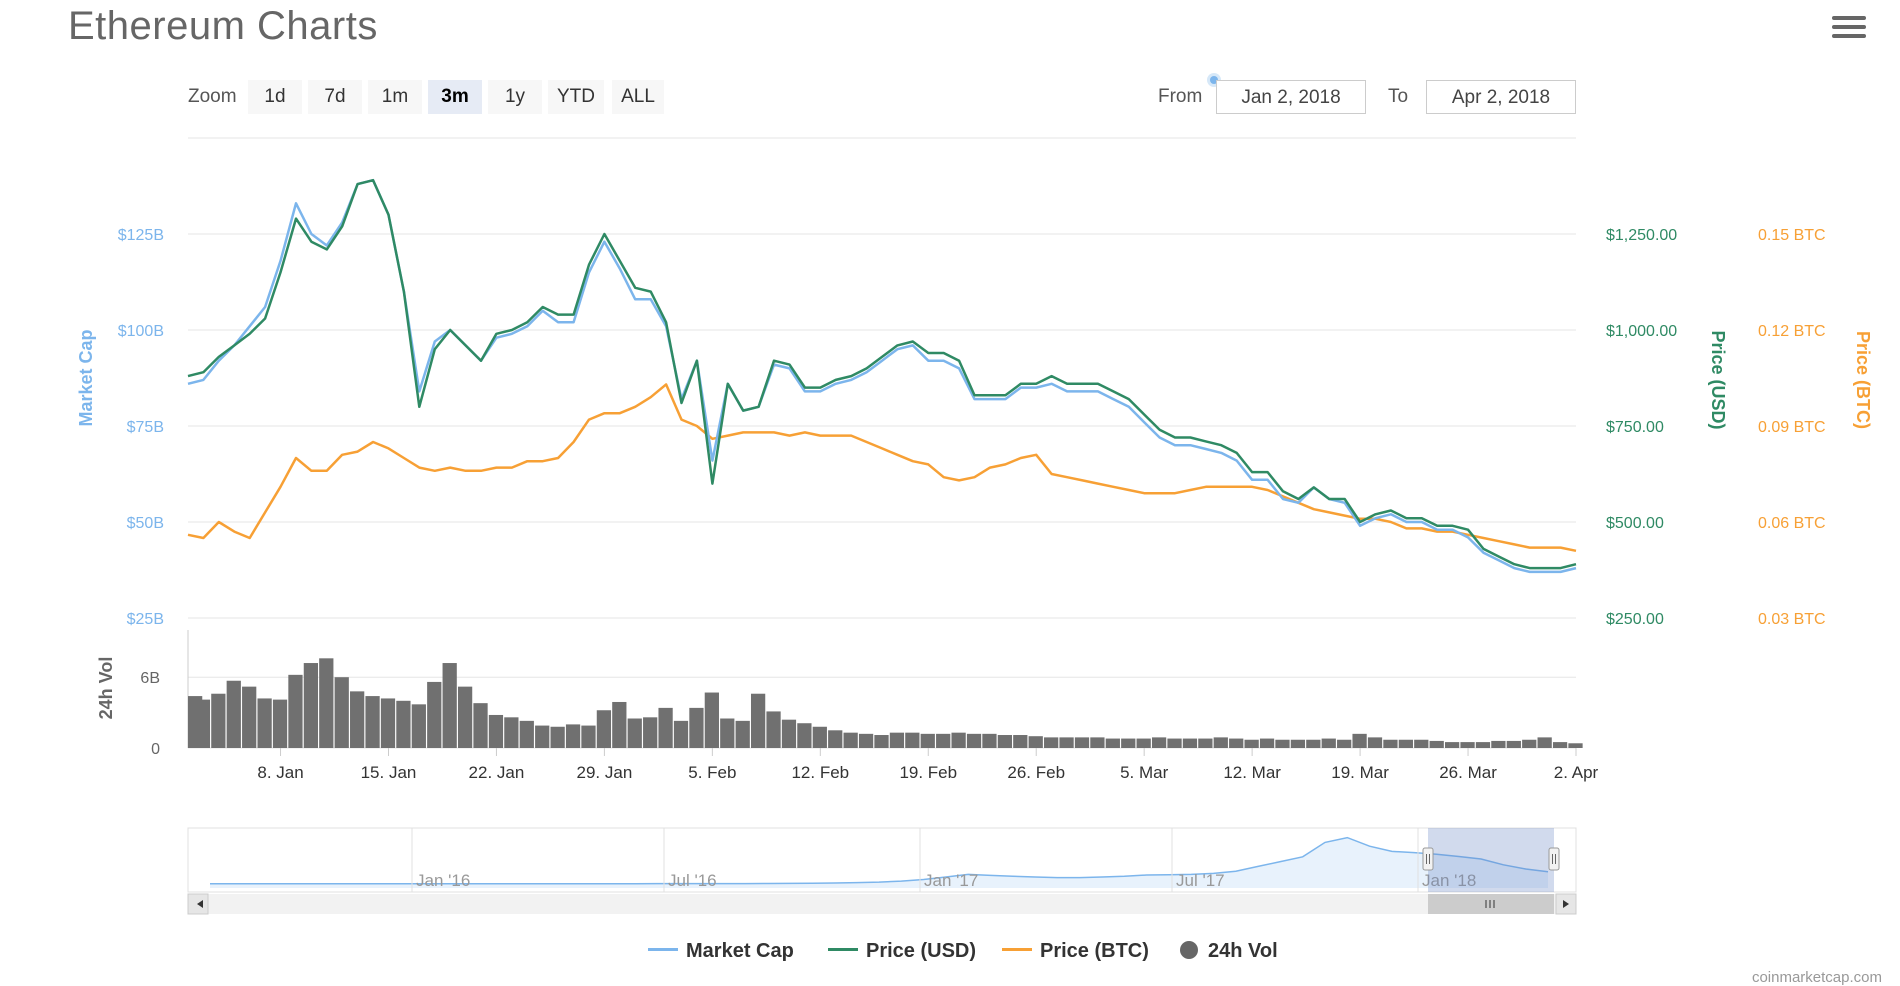  I want to click on zoom-button-1y: 1y, so click(515, 97).